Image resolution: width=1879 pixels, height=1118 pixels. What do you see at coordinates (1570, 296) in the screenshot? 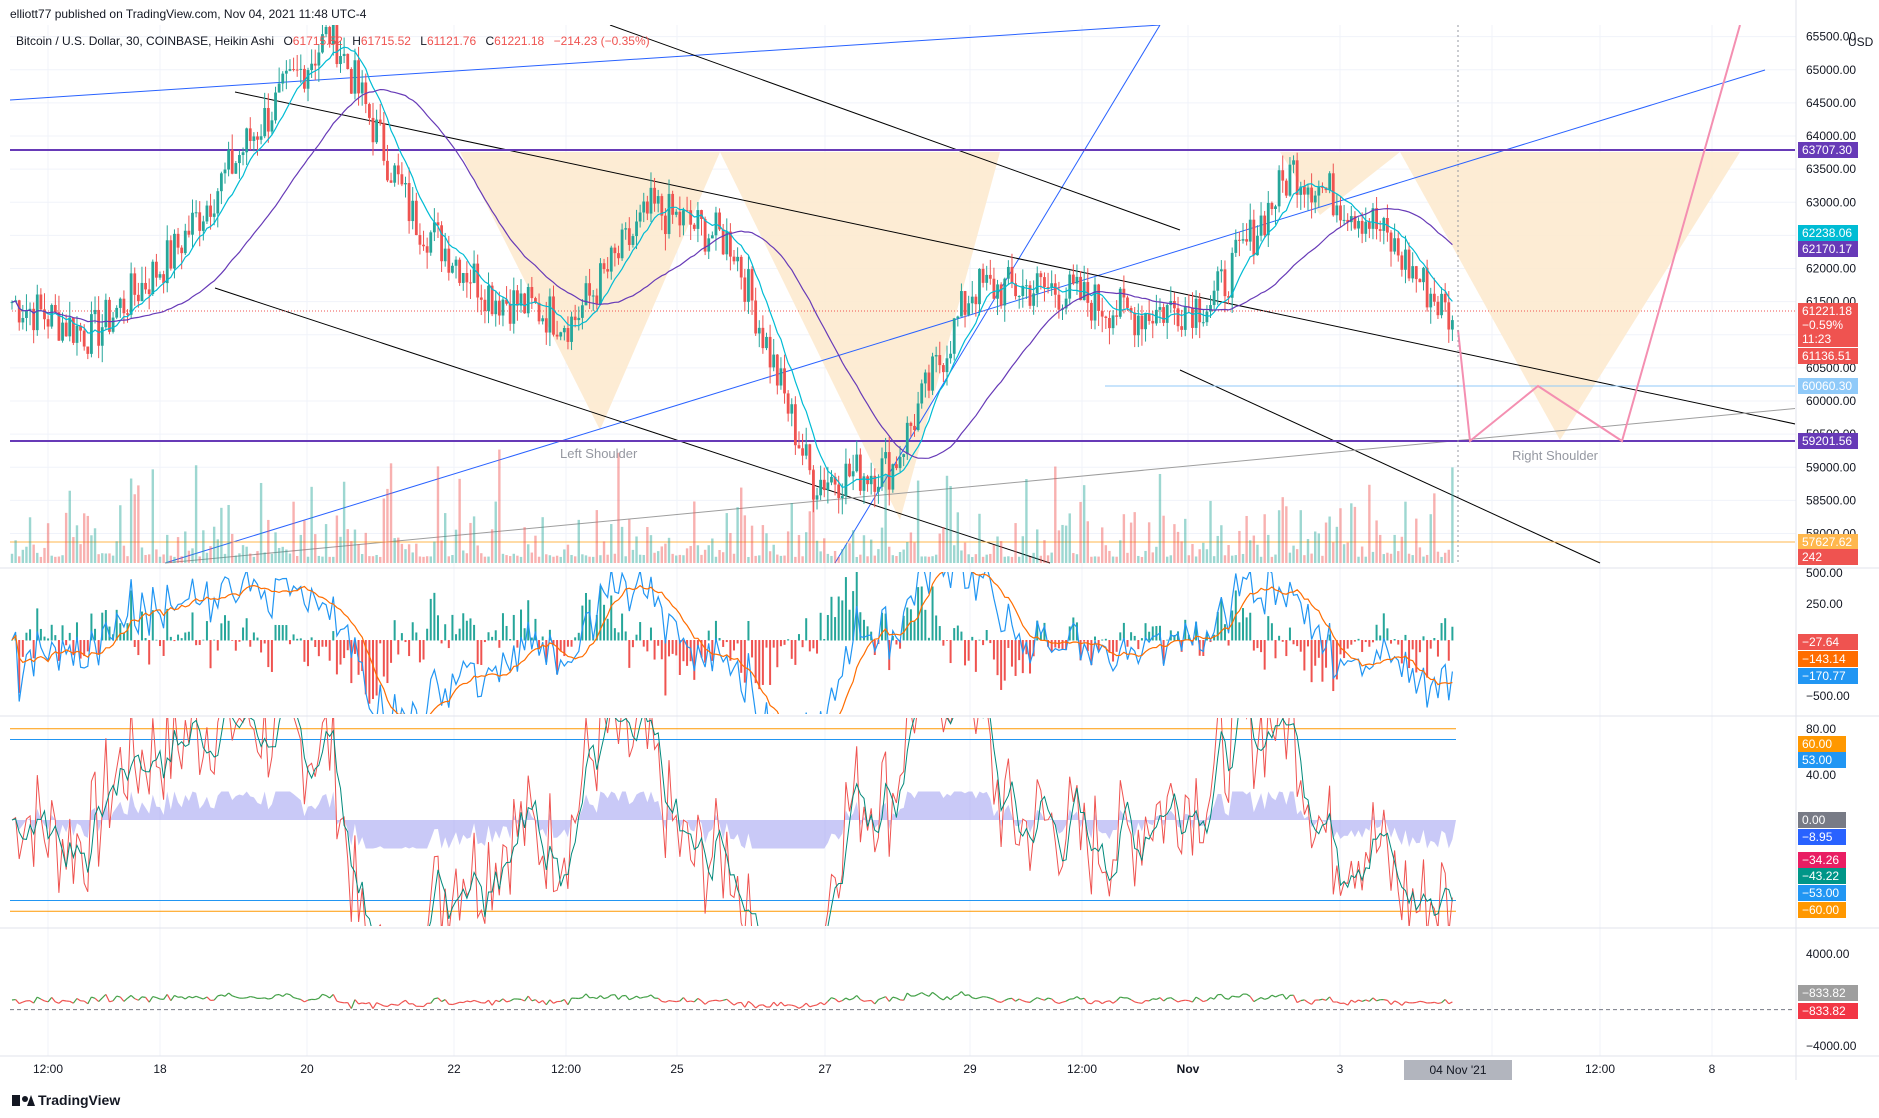
I see `right-shoulder-shape` at bounding box center [1570, 296].